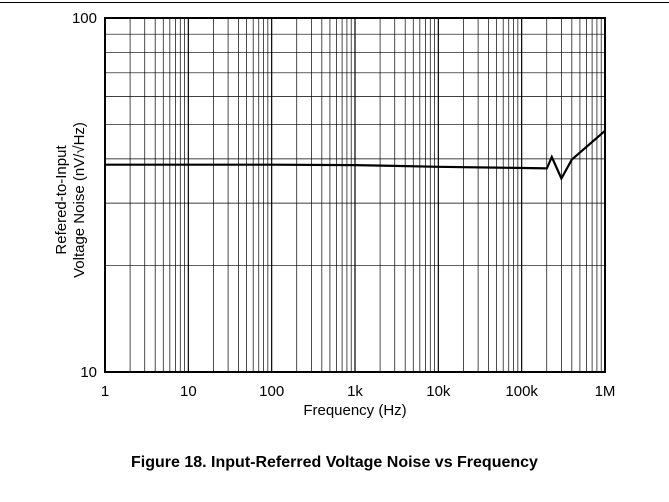 The height and width of the screenshot is (502, 669). Describe the element at coordinates (271, 391) in the screenshot. I see `x-tick-label: 100` at that location.